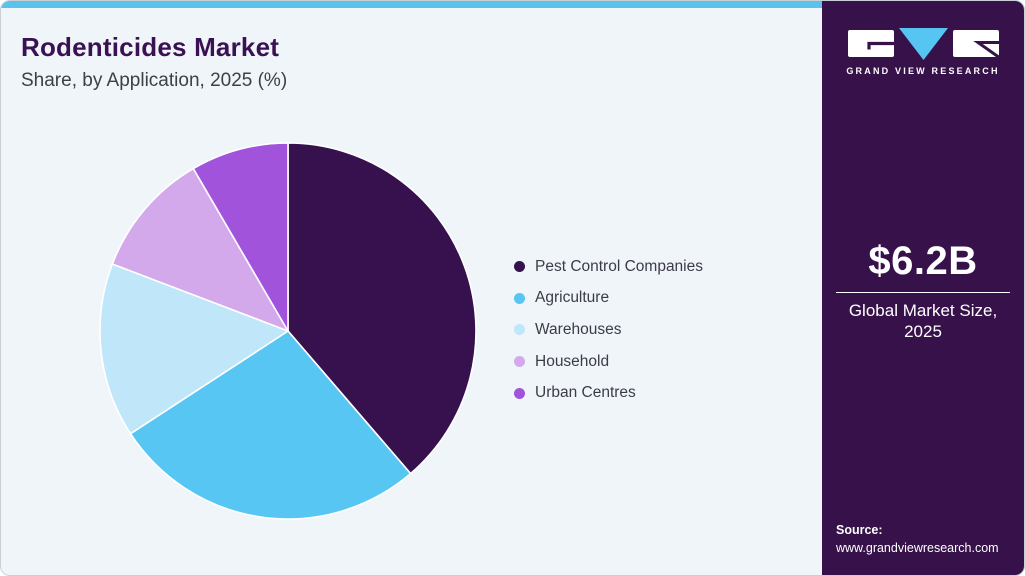  I want to click on legend-item: Urban Centres, so click(608, 393).